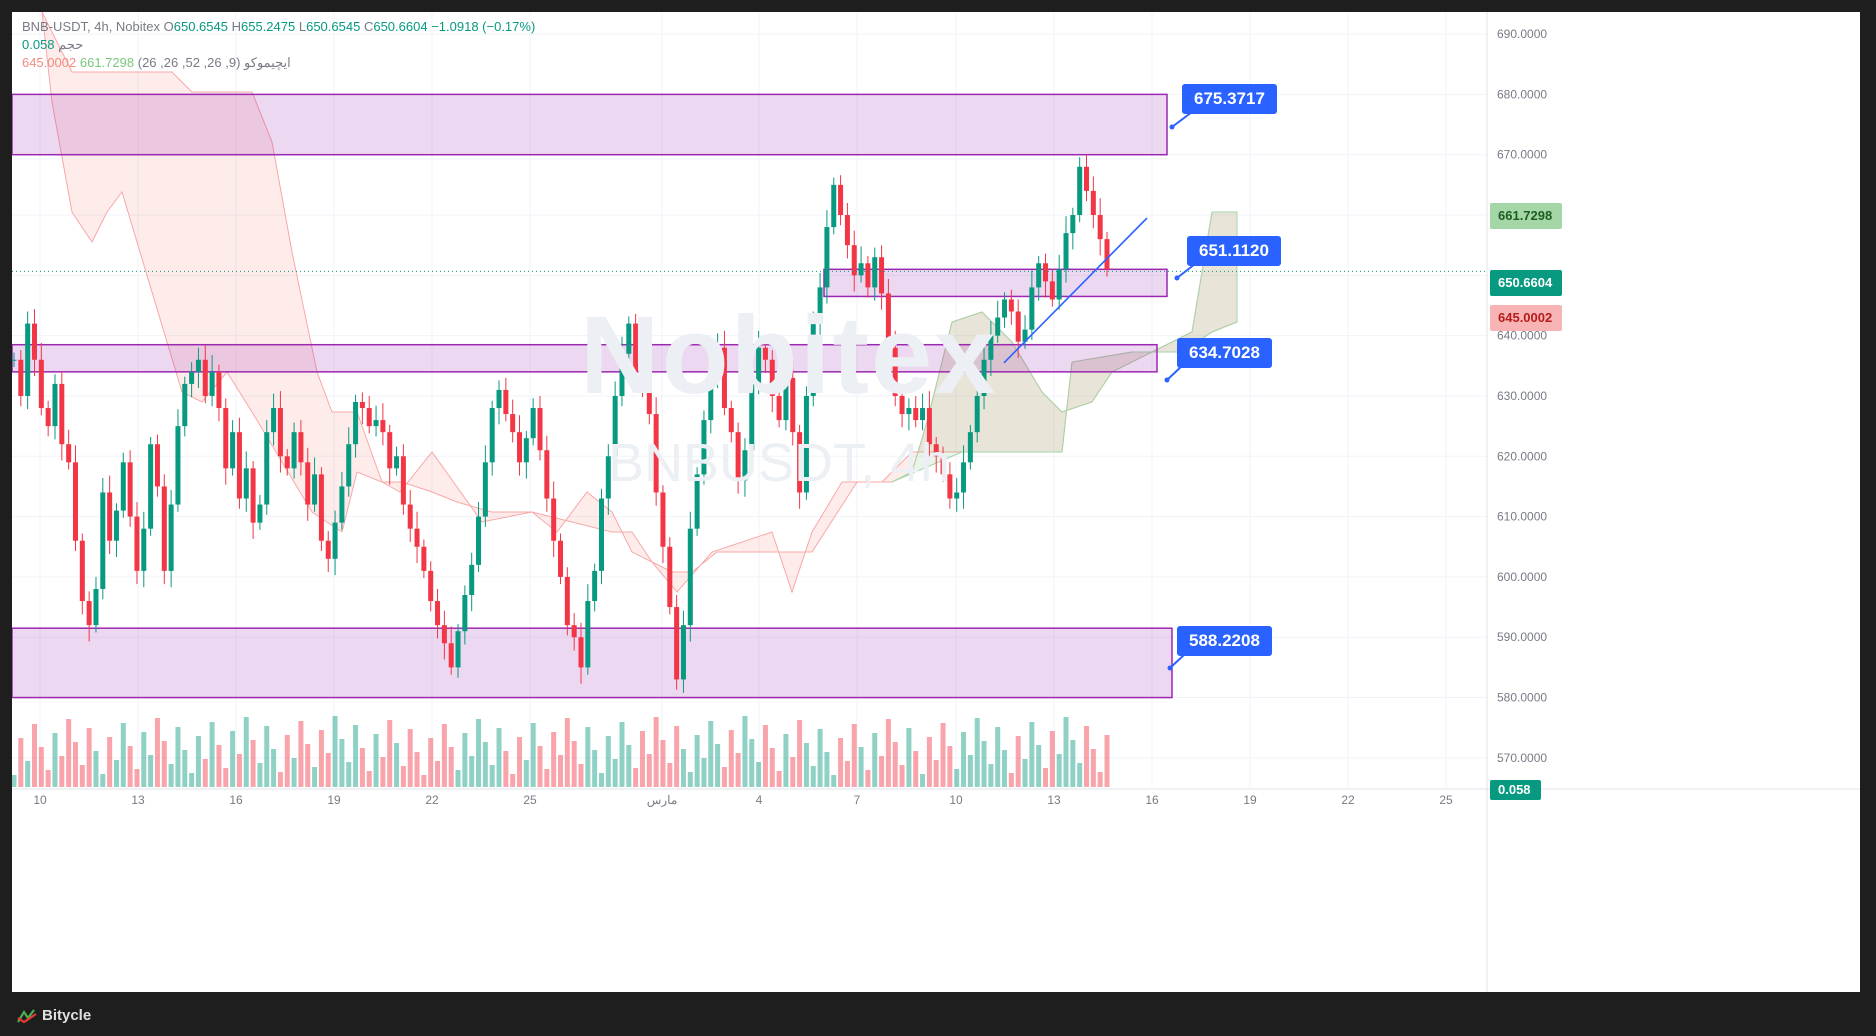 The height and width of the screenshot is (1036, 1876). I want to click on watermark-symbol: BNBUSDT, 4h, so click(779, 463).